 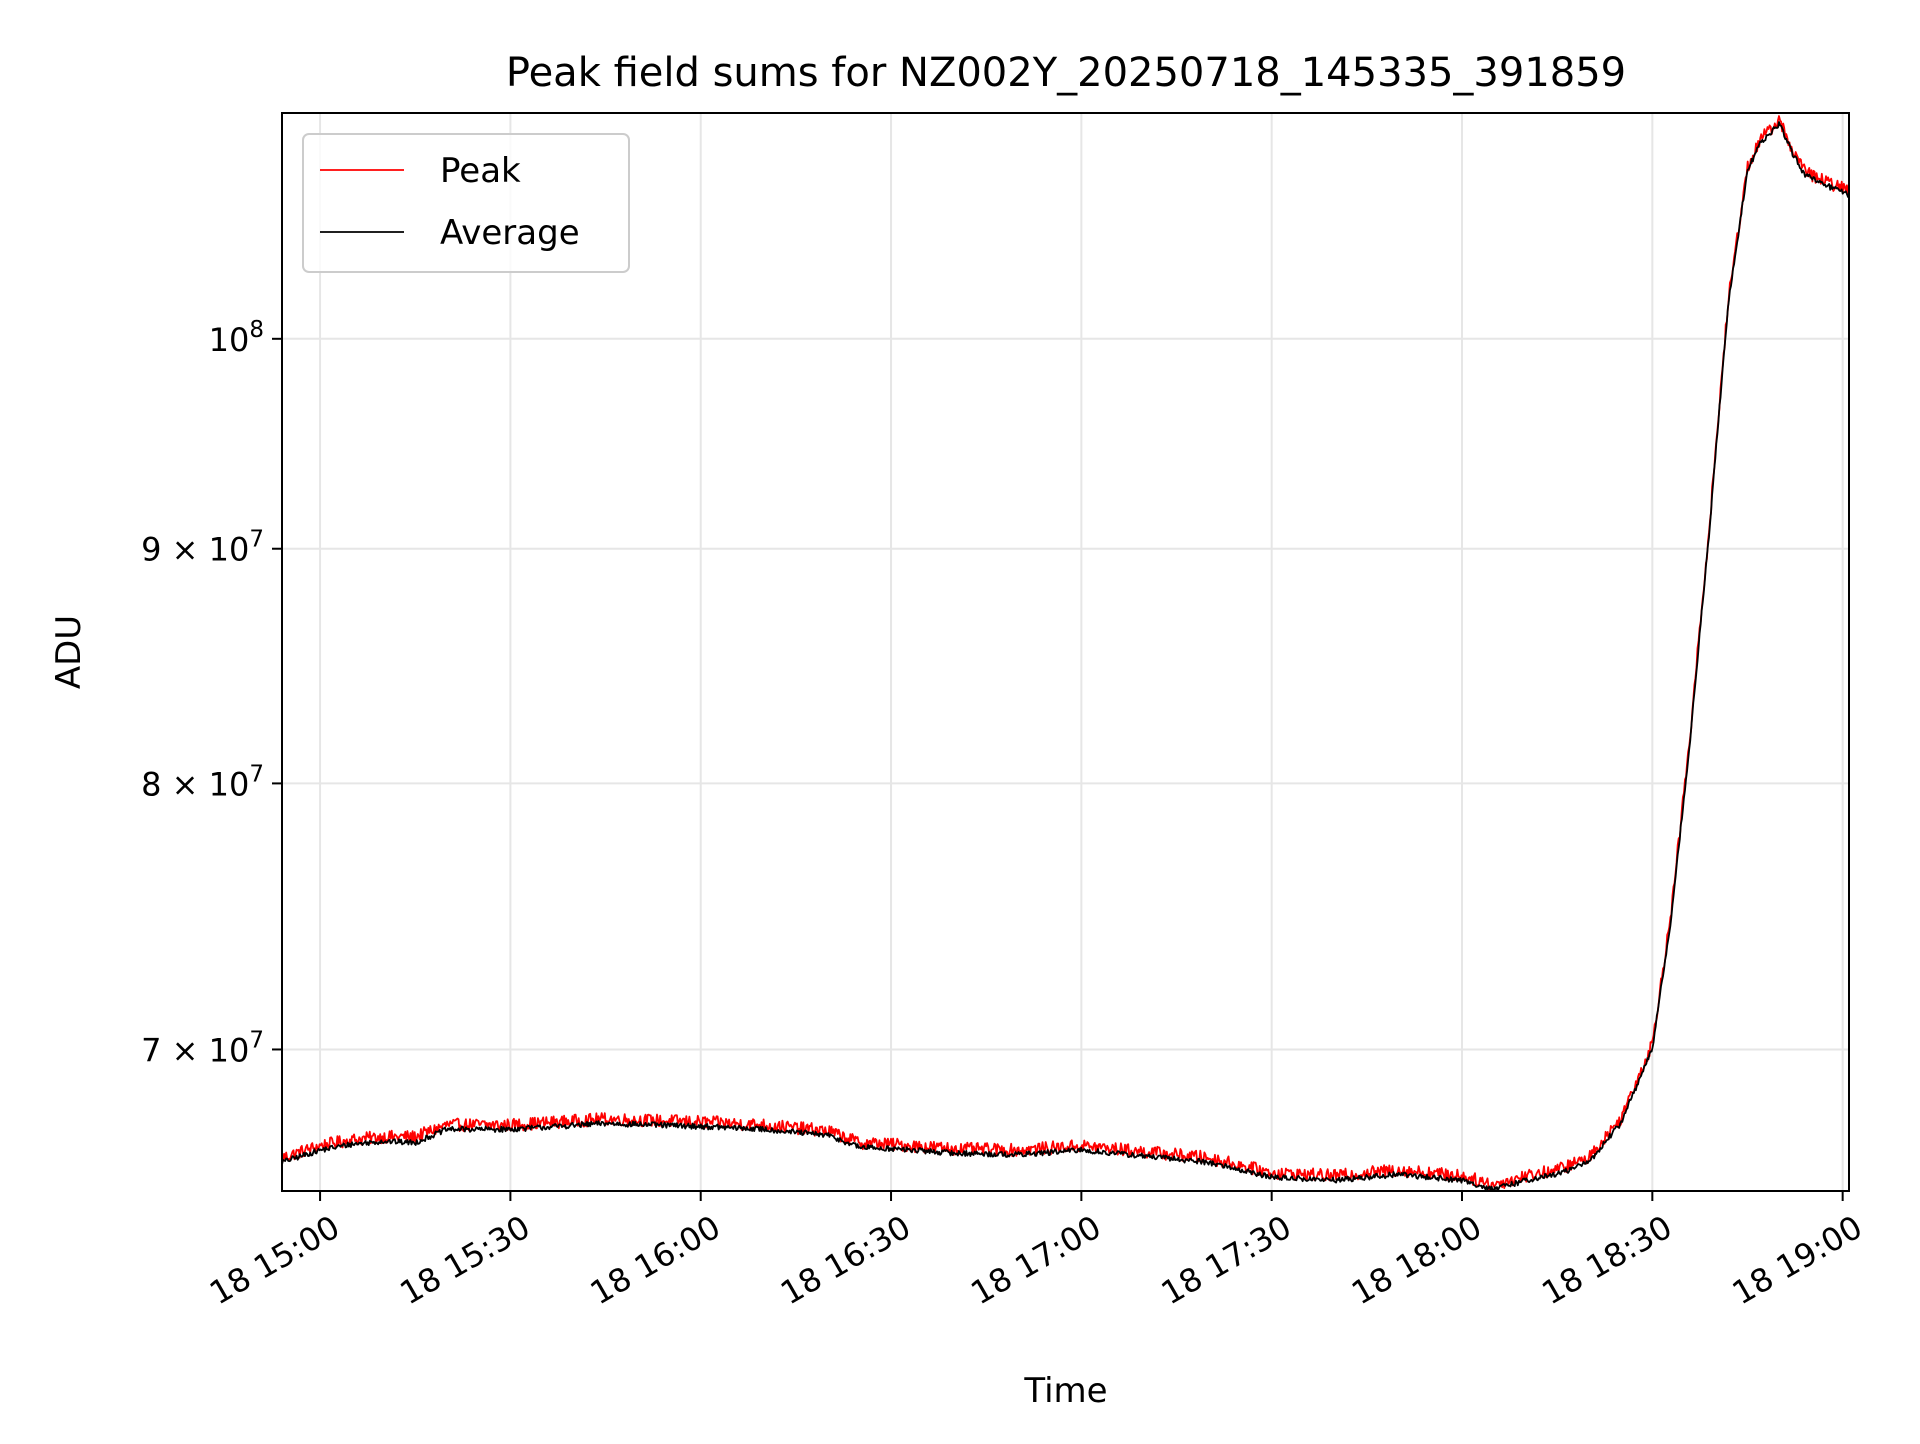 I want to click on legend-label-average: Average, so click(x=510, y=233).